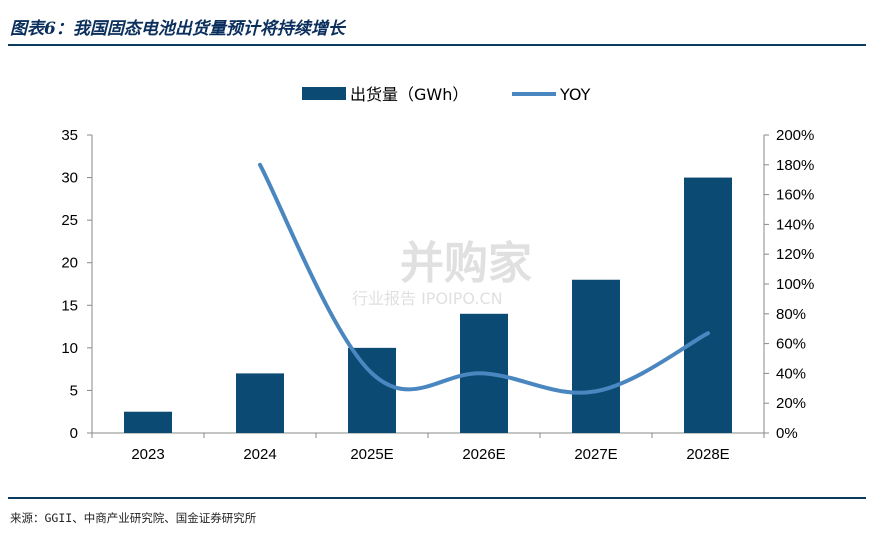 The height and width of the screenshot is (534, 894). What do you see at coordinates (69, 263) in the screenshot?
I see `left-tick-label: 20` at bounding box center [69, 263].